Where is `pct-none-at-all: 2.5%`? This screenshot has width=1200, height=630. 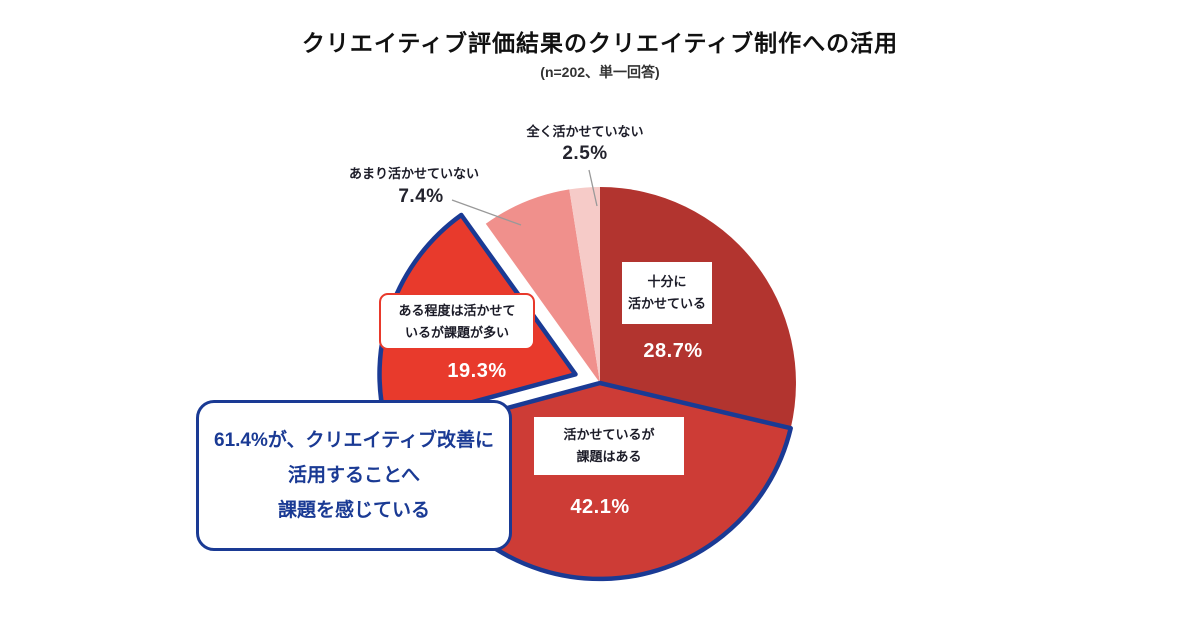
pct-none-at-all: 2.5% is located at coordinates (585, 153).